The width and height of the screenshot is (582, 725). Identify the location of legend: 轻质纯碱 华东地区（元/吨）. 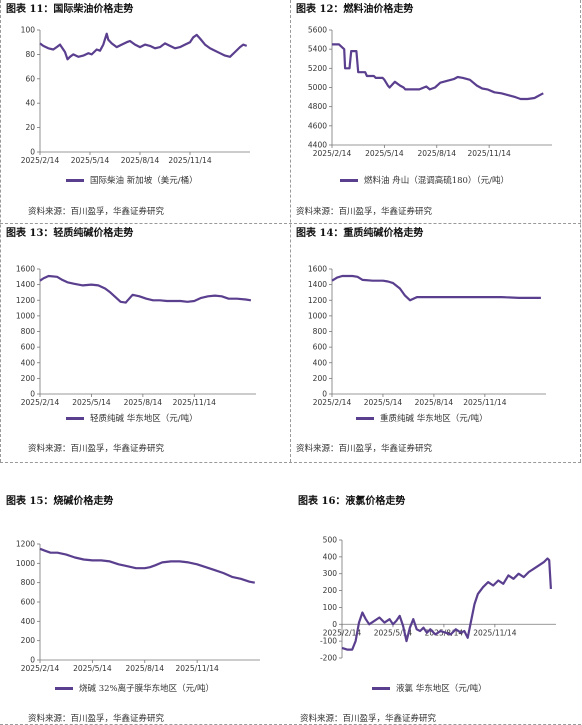
(132, 418).